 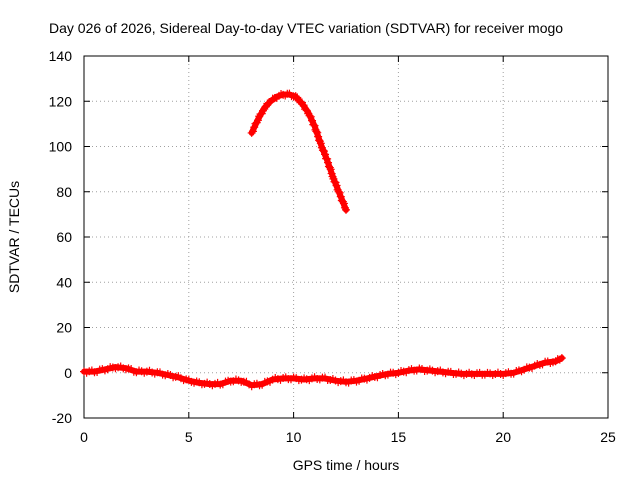 I want to click on x-axis-label: GPS time / hours, so click(x=346, y=465).